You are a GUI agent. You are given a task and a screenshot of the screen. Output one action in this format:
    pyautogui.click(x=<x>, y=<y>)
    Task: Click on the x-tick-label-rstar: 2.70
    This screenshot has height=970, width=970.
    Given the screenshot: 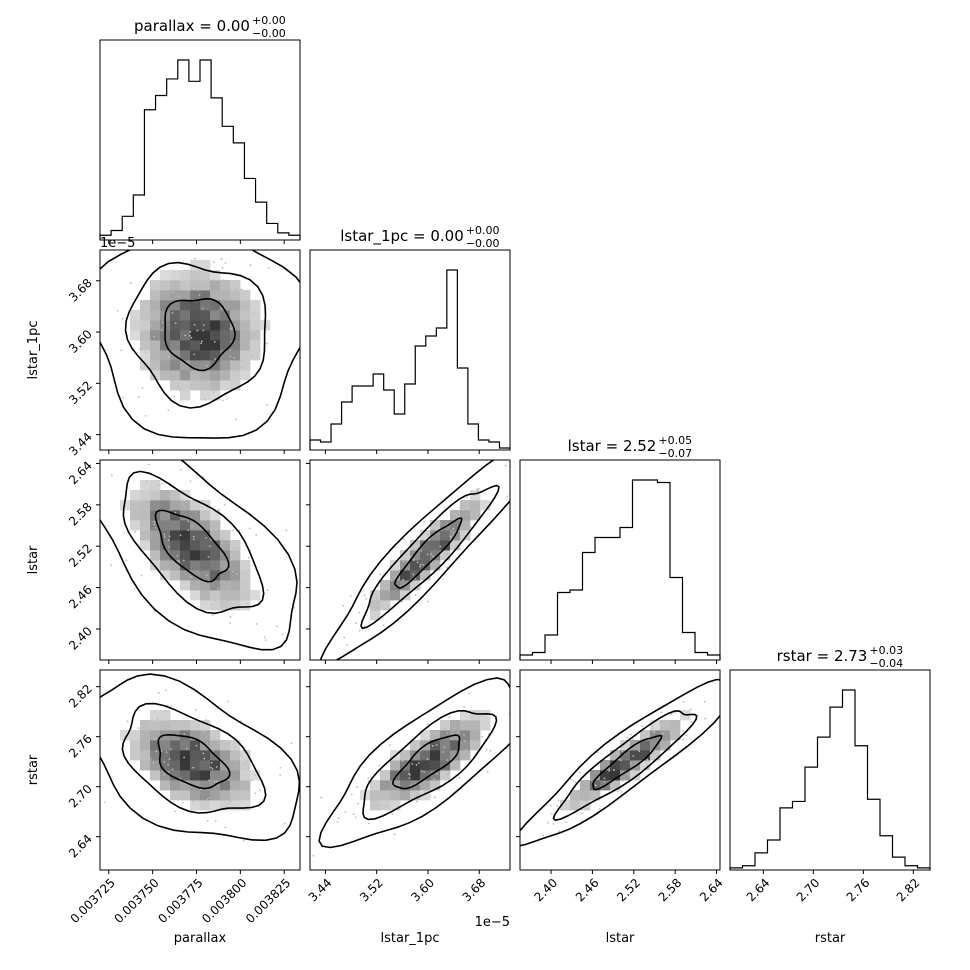 What is the action you would take?
    pyautogui.click(x=808, y=890)
    